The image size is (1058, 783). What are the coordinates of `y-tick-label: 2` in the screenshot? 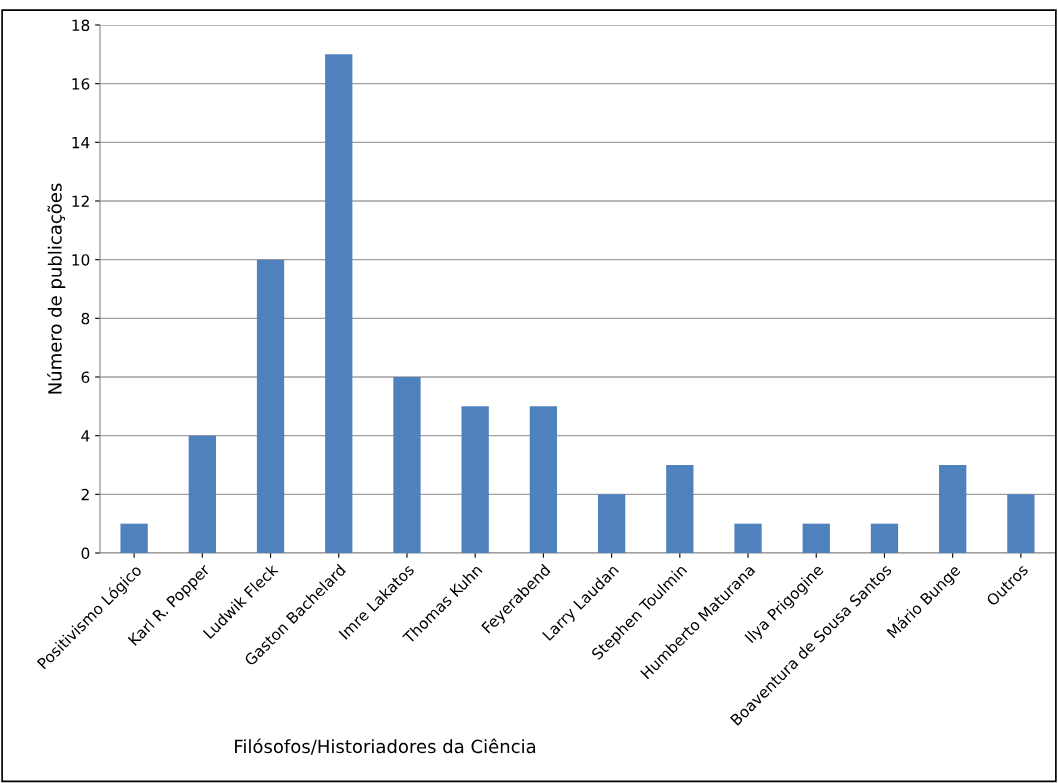 It's located at (85, 494).